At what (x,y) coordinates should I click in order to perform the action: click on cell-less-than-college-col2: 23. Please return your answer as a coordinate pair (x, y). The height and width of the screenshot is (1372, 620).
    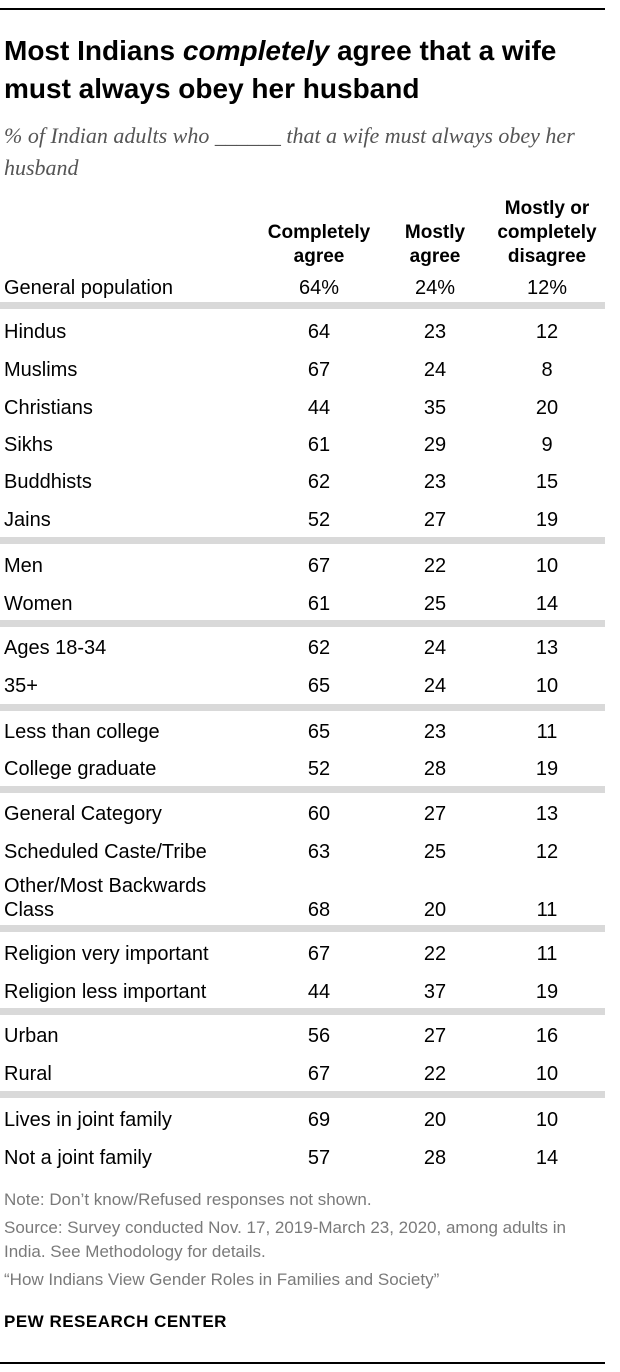
    Looking at the image, I should click on (435, 732).